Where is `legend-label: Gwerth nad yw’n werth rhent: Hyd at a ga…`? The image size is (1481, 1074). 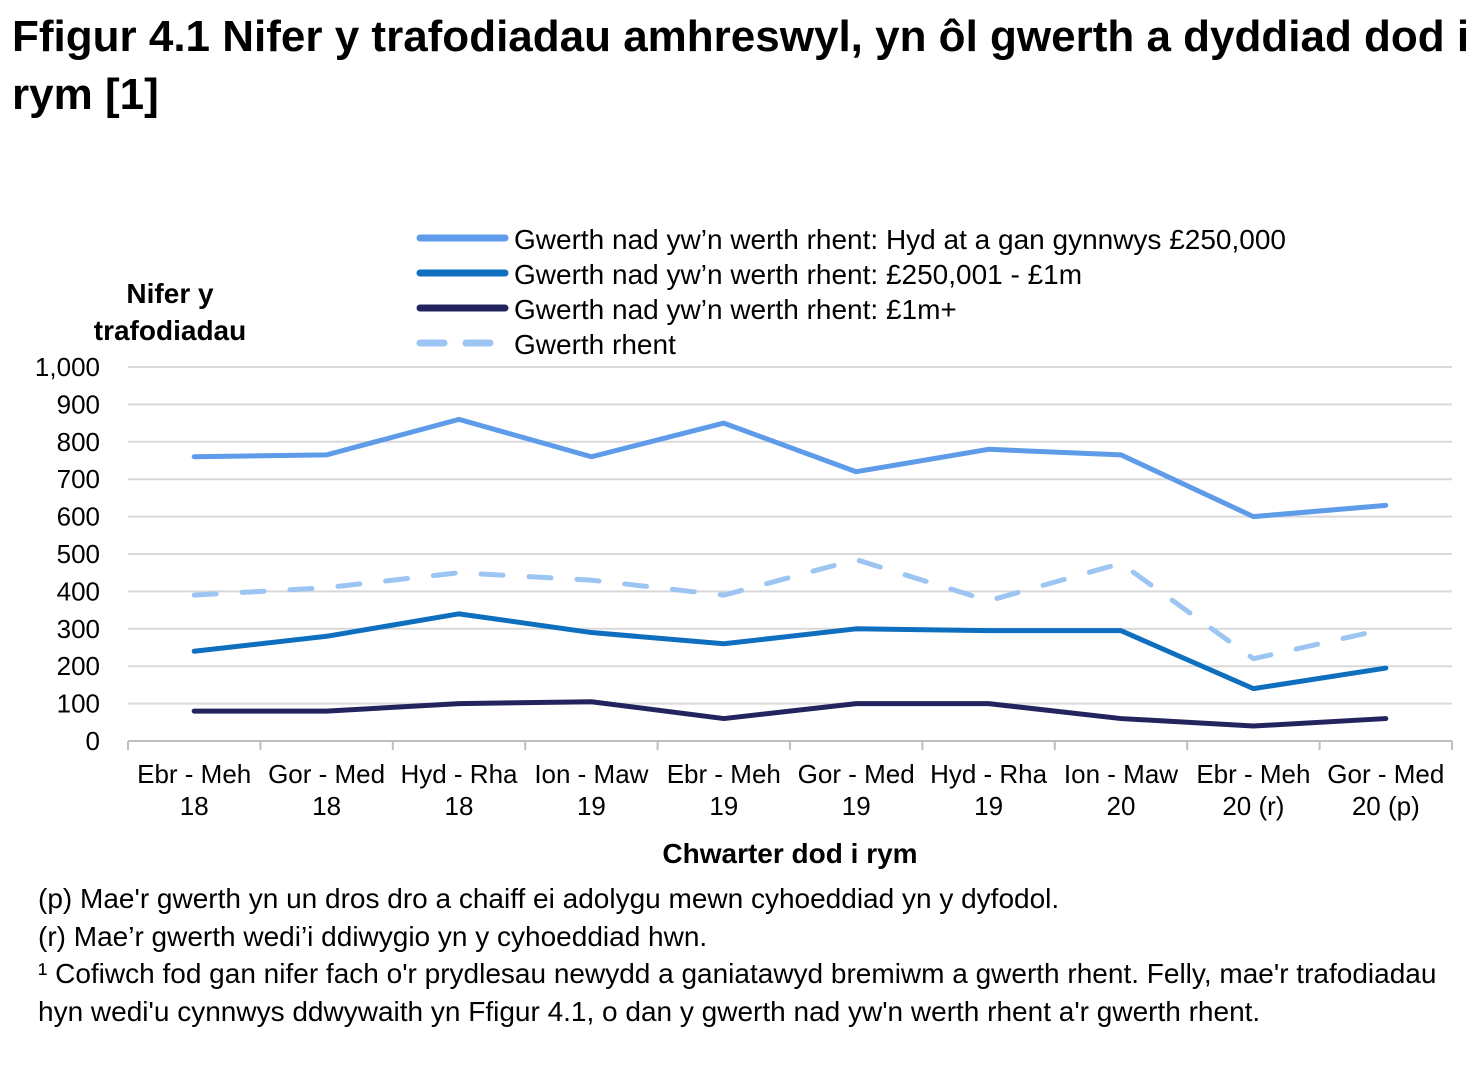
legend-label: Gwerth nad yw’n werth rhent: Hyd at a ga… is located at coordinates (900, 239).